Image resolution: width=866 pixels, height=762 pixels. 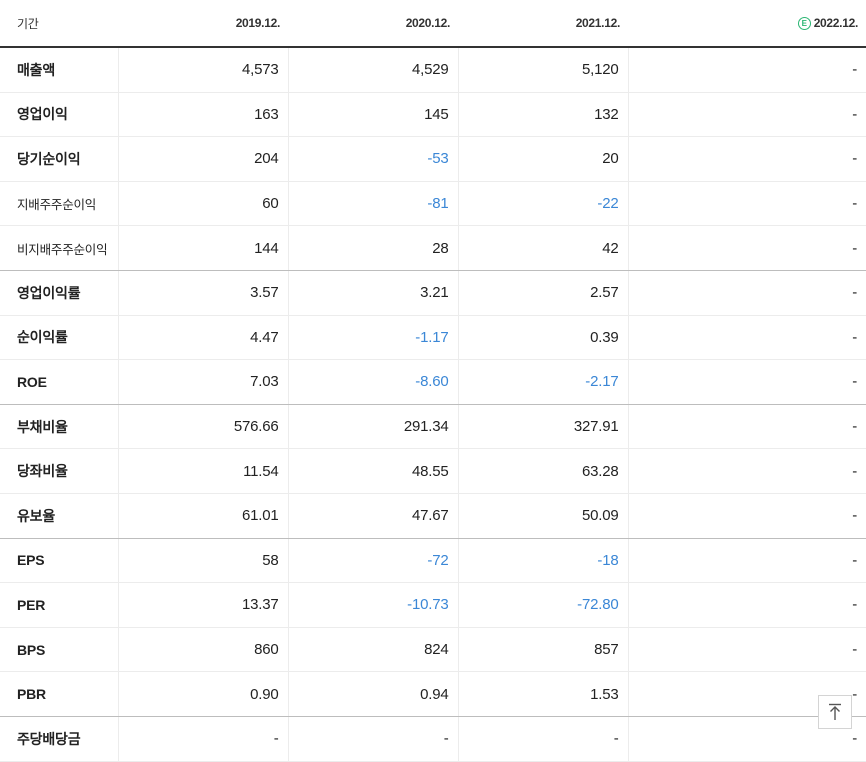 What do you see at coordinates (59, 248) in the screenshot?
I see `row-label: 비지배주주순이익` at bounding box center [59, 248].